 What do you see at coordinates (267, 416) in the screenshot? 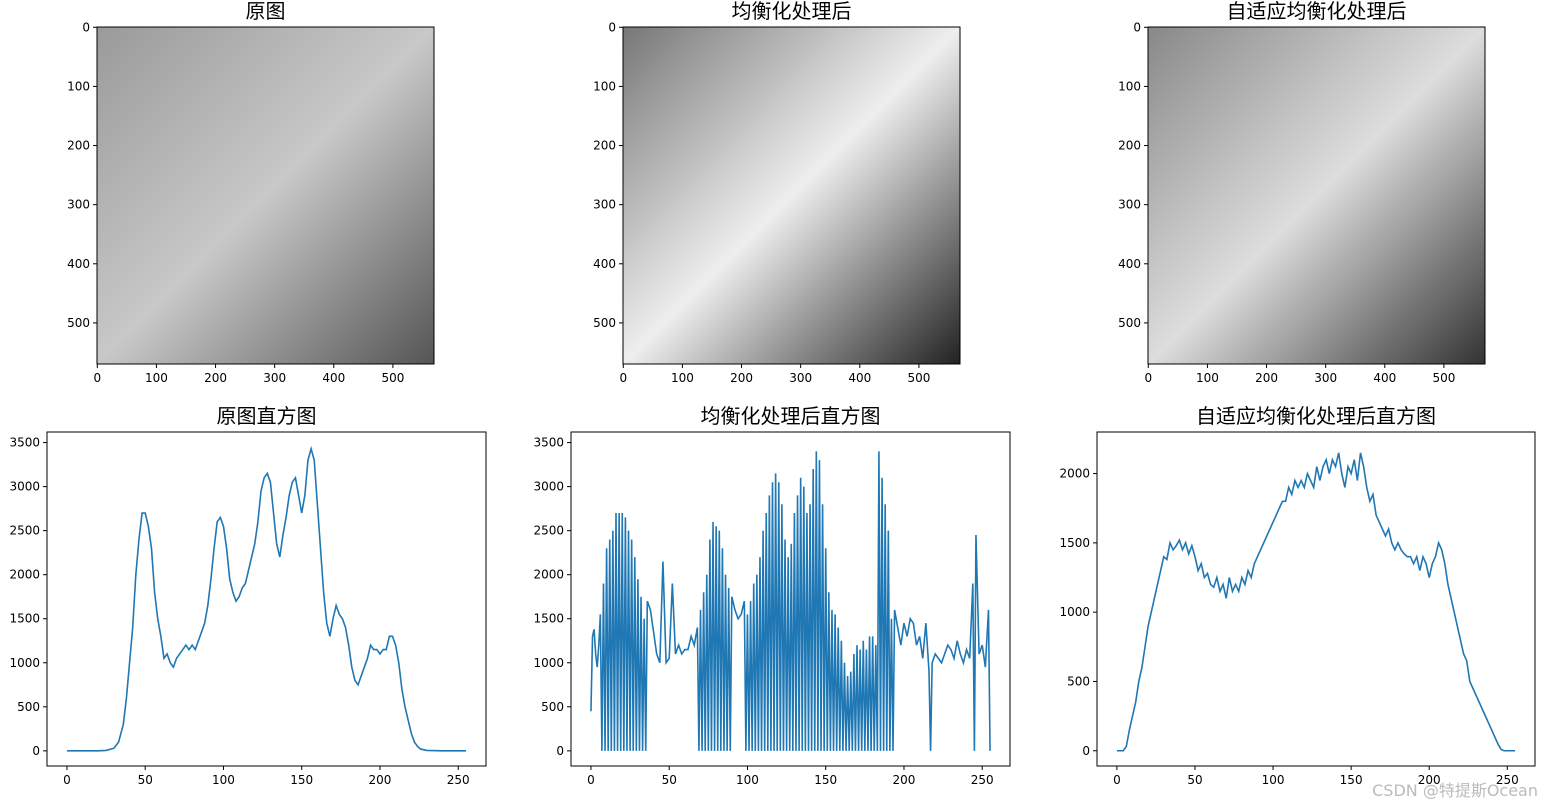
I see `subplot-title: 原图直方图` at bounding box center [267, 416].